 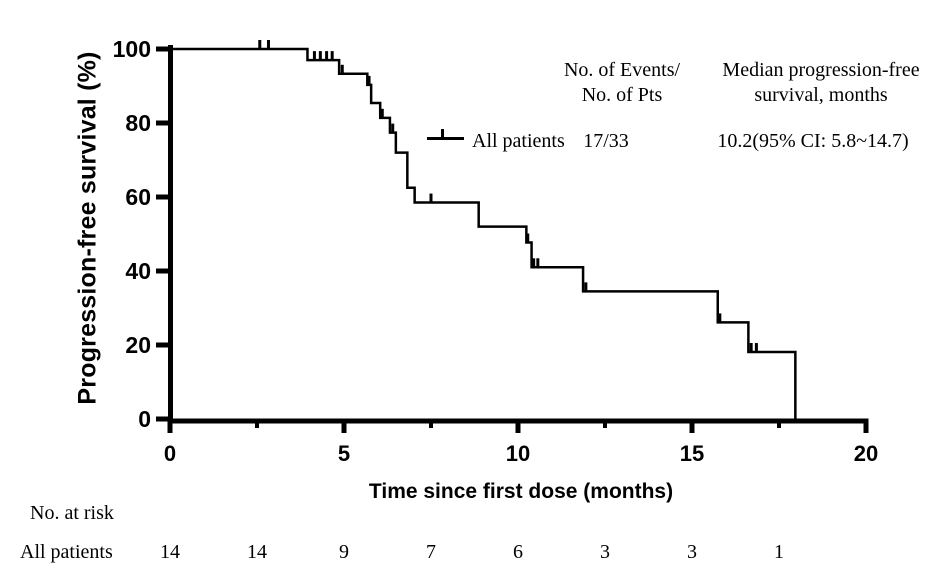 I want to click on y-tick-label: 20, so click(x=138, y=345).